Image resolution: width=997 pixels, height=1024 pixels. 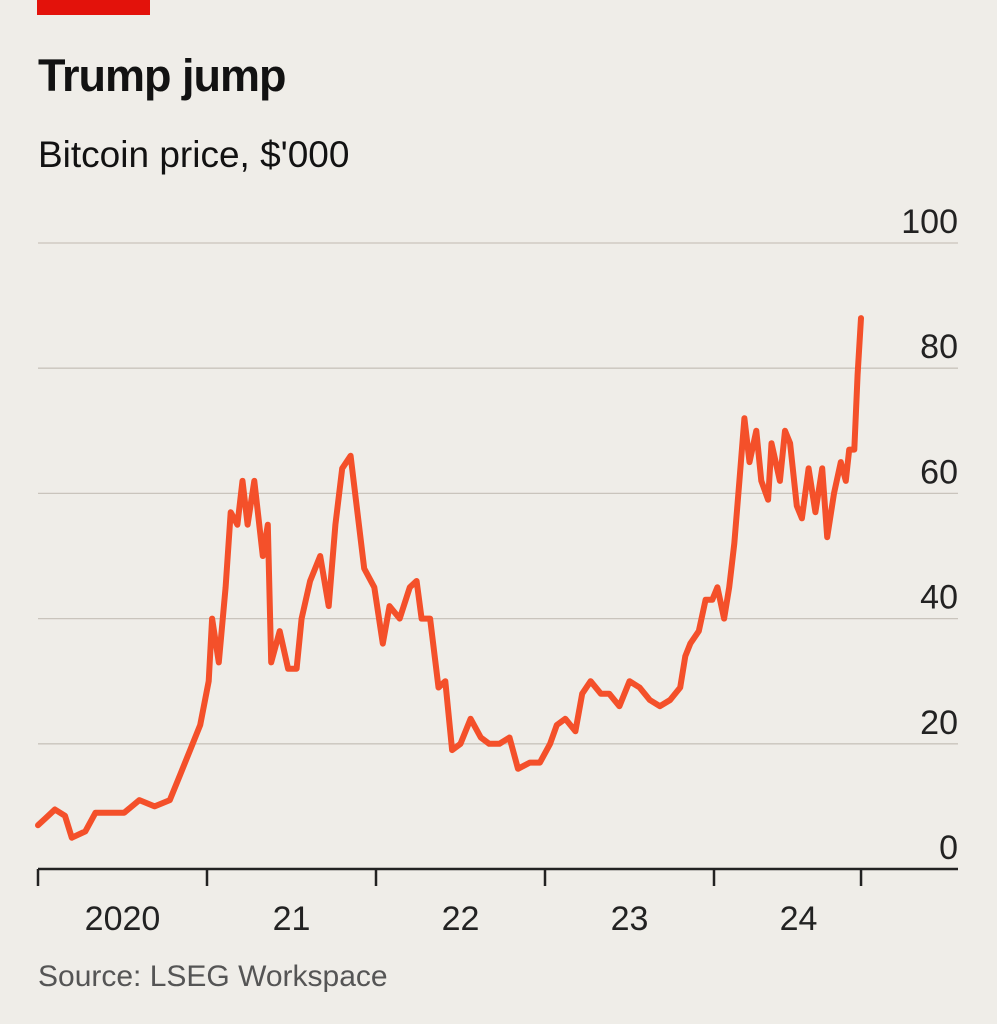 I want to click on x-tick-label: 2020, so click(x=123, y=919).